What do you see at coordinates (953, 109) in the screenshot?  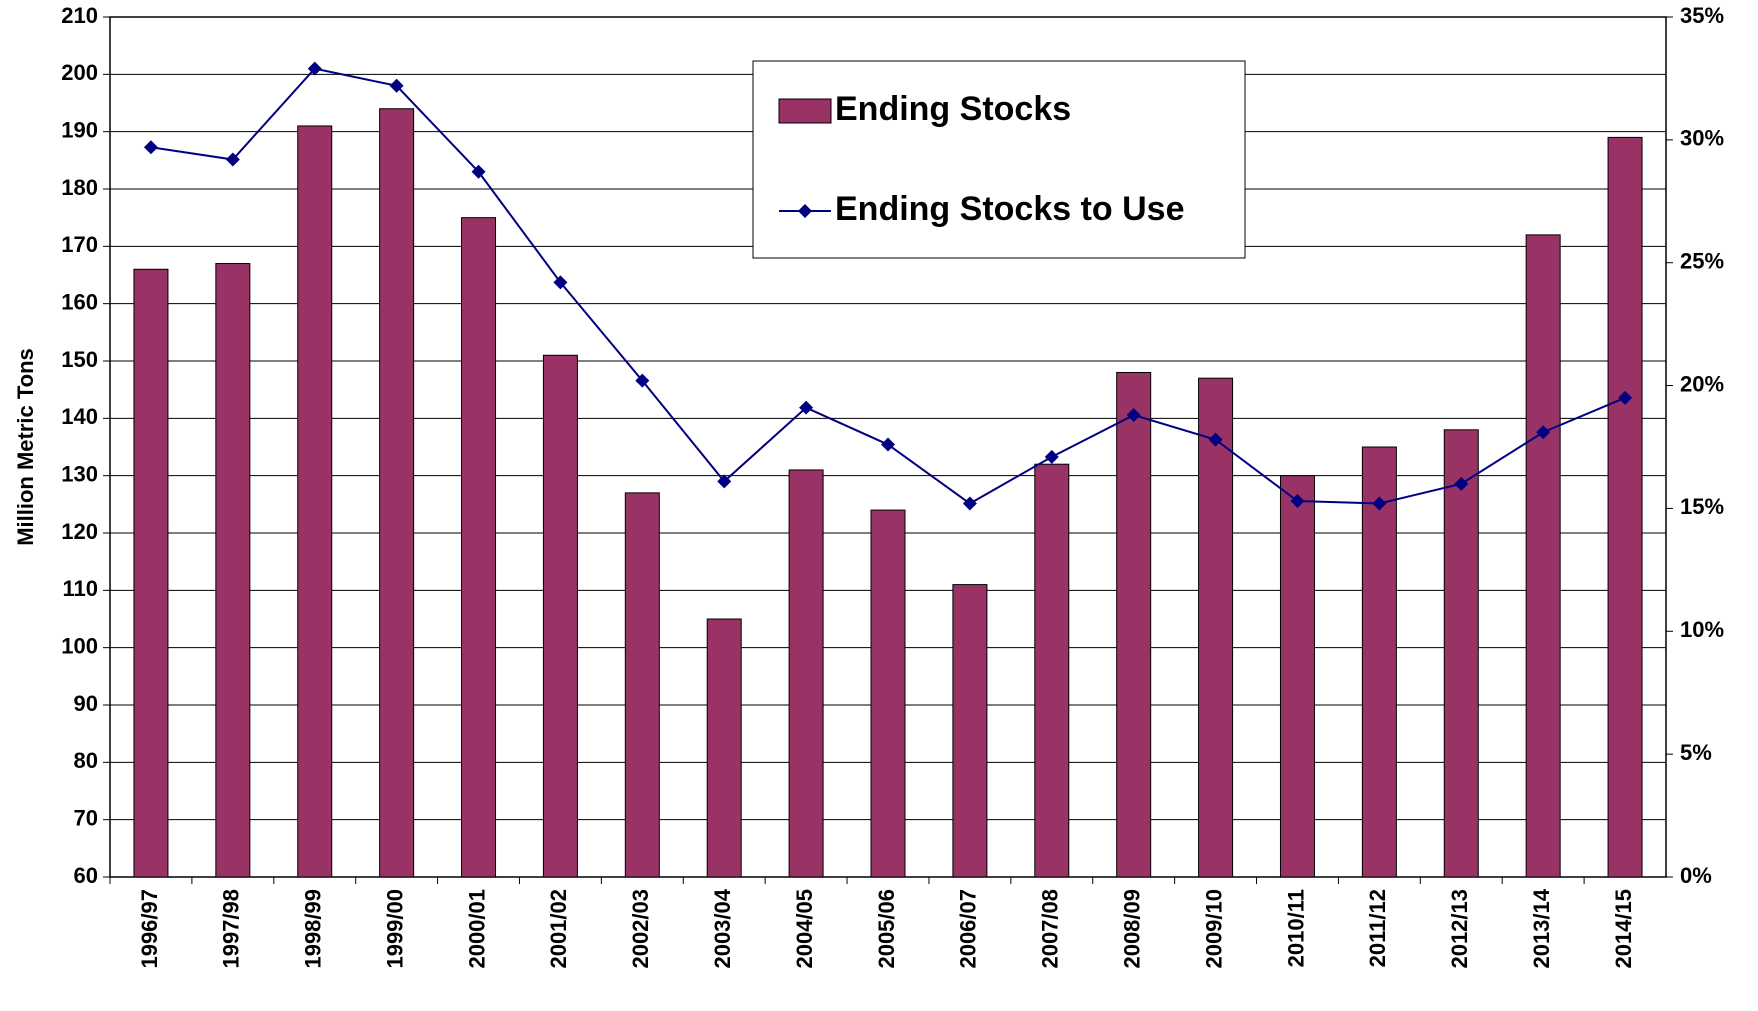 I see `legend-label: Ending Stocks` at bounding box center [953, 109].